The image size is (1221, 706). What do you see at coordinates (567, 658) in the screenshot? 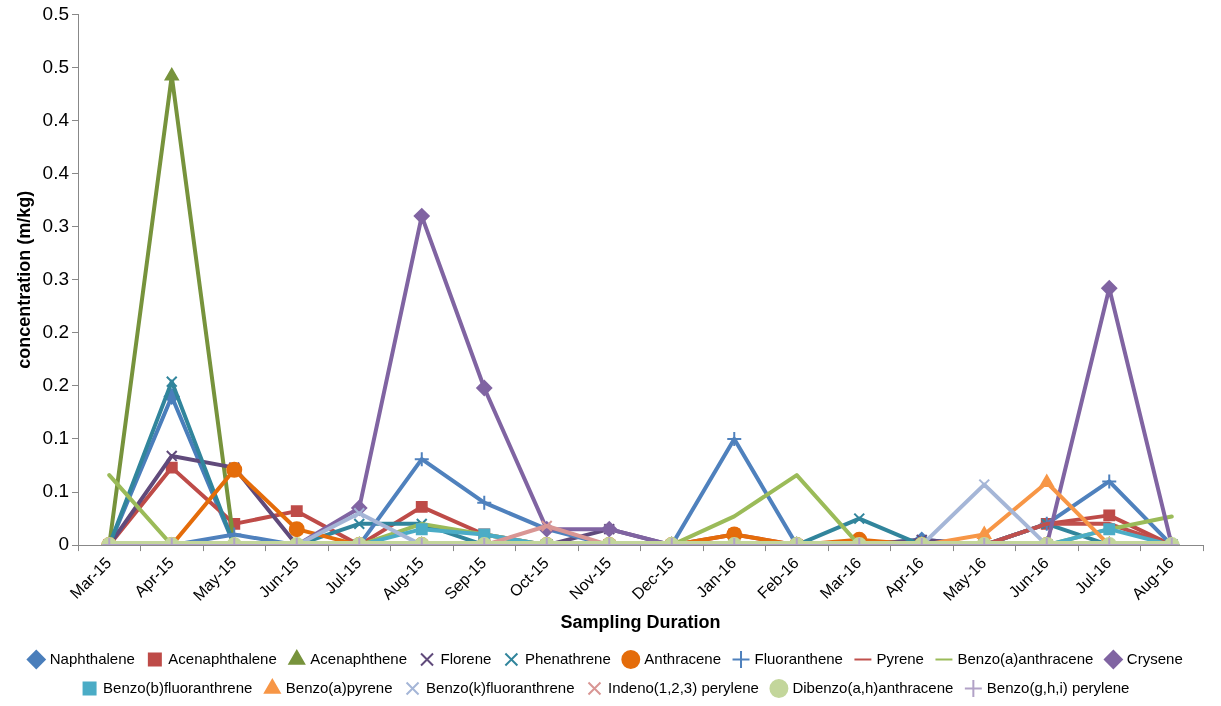
I see `legend-label: Phenathrene` at bounding box center [567, 658].